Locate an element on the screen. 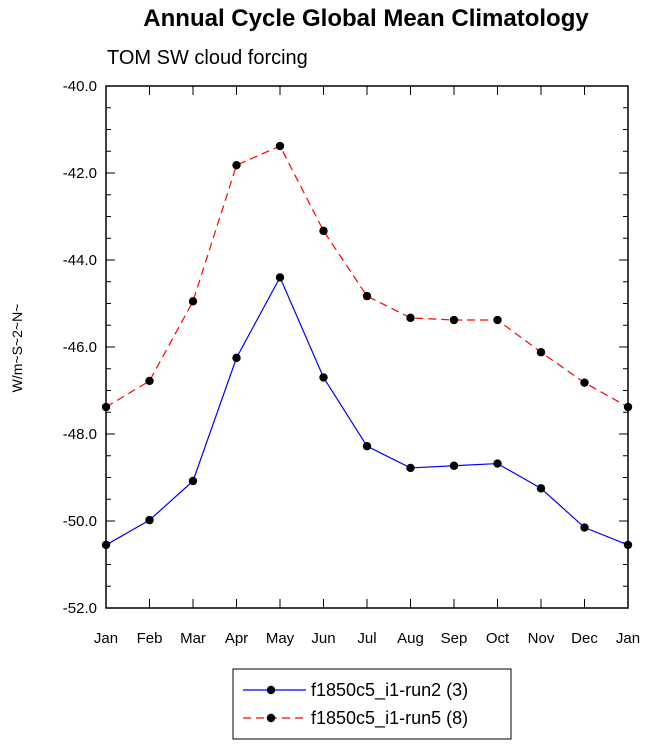 Image resolution: width=647 pixels, height=744 pixels. chart-title: Annual Cycle Global Mean Climatology is located at coordinates (366, 18).